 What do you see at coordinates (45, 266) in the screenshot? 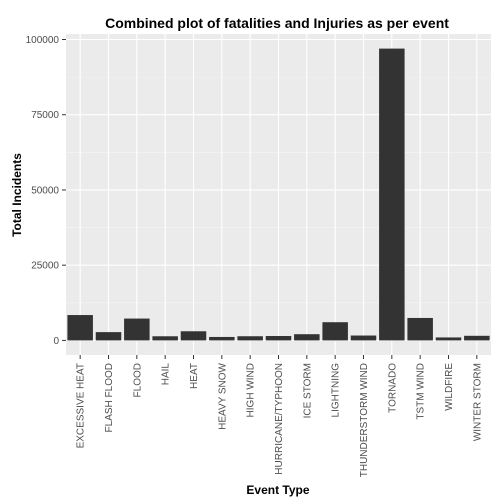
I see `y-tick-label: 25000` at bounding box center [45, 266].